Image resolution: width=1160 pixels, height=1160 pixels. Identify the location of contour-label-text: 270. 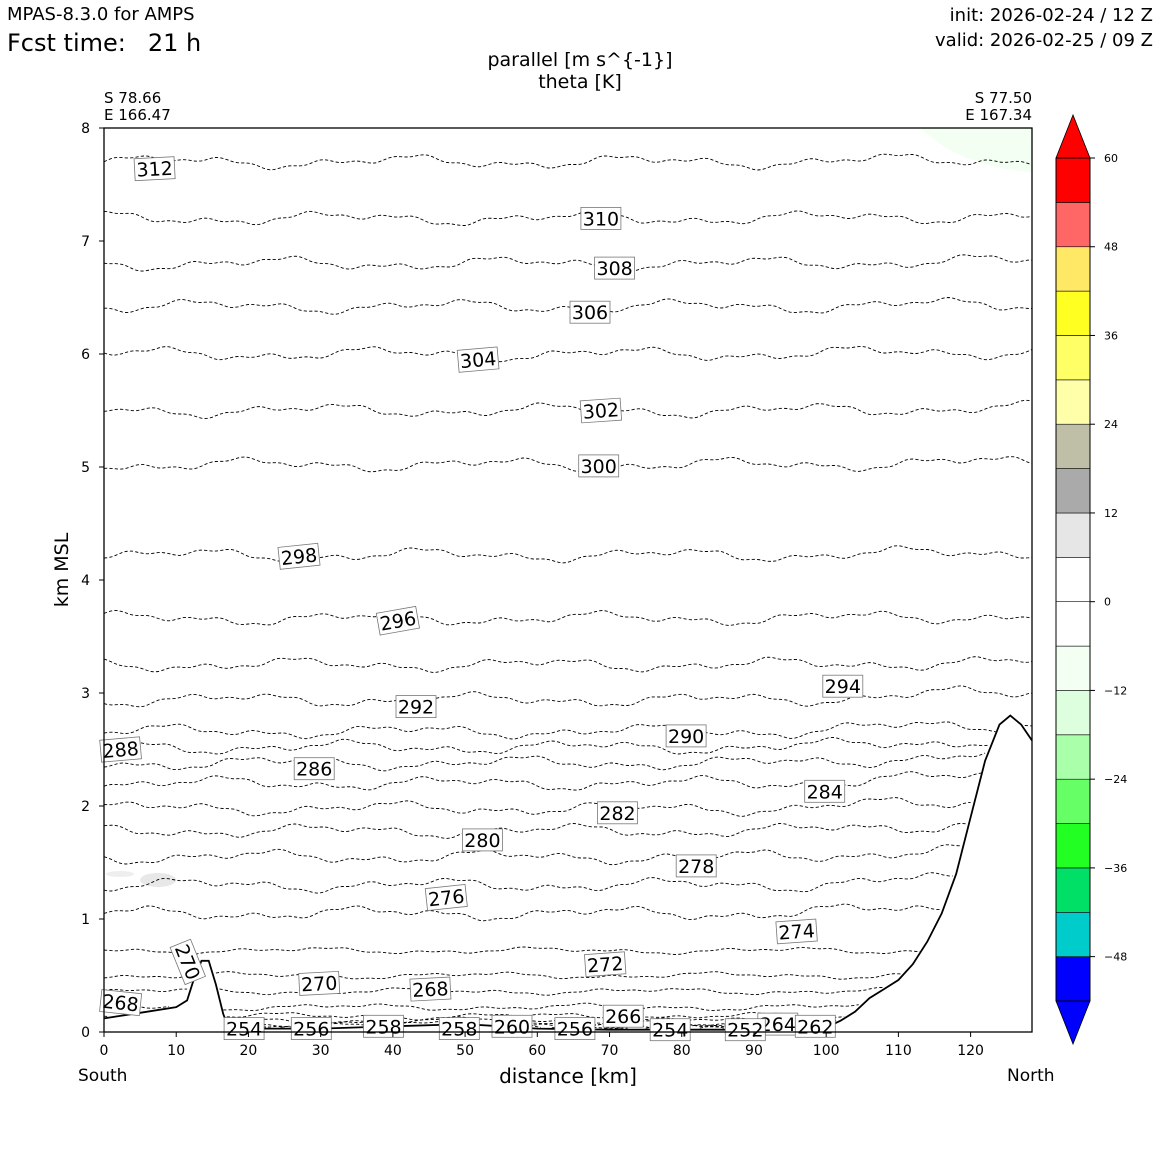
(319, 984).